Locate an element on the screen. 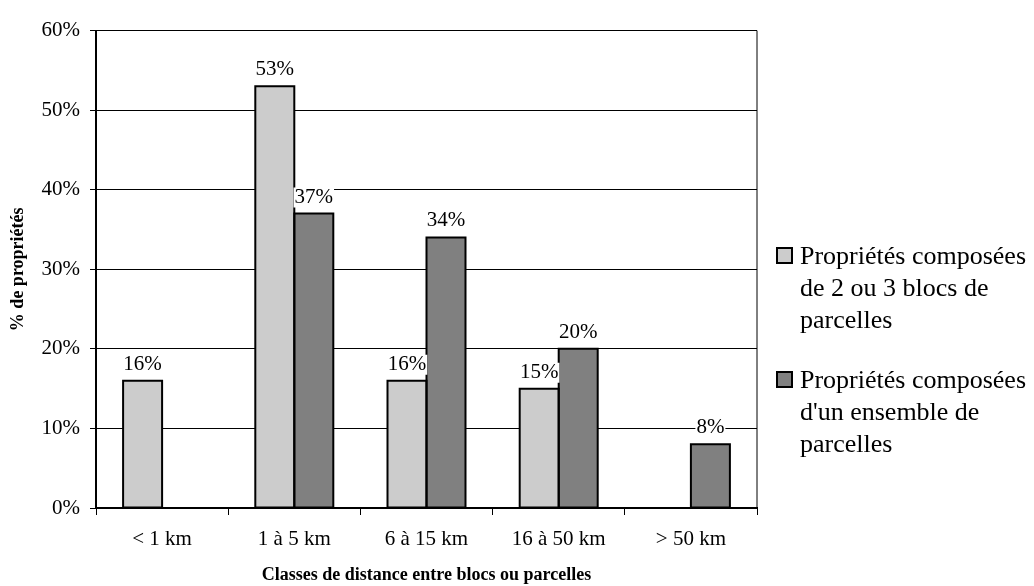 This screenshot has height=586, width=1034. data-label: 53% is located at coordinates (275, 68).